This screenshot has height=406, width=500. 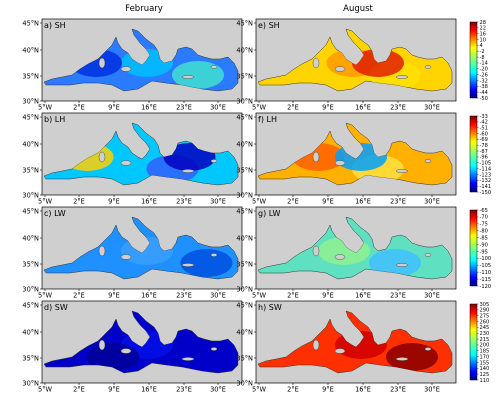 What do you see at coordinates (484, 238) in the screenshot?
I see `colorbar-tick-label: -85` at bounding box center [484, 238].